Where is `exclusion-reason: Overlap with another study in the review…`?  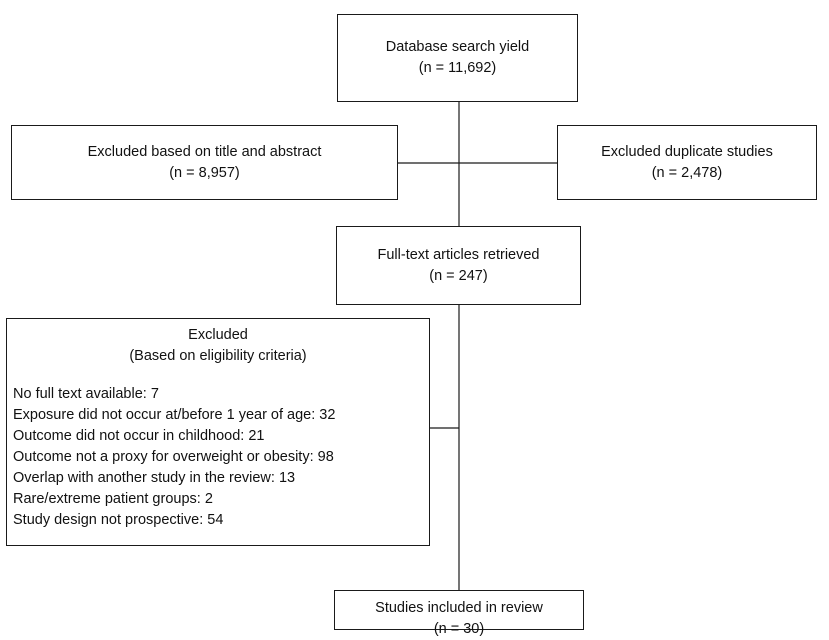
exclusion-reason: Overlap with another study in the review… is located at coordinates (154, 478).